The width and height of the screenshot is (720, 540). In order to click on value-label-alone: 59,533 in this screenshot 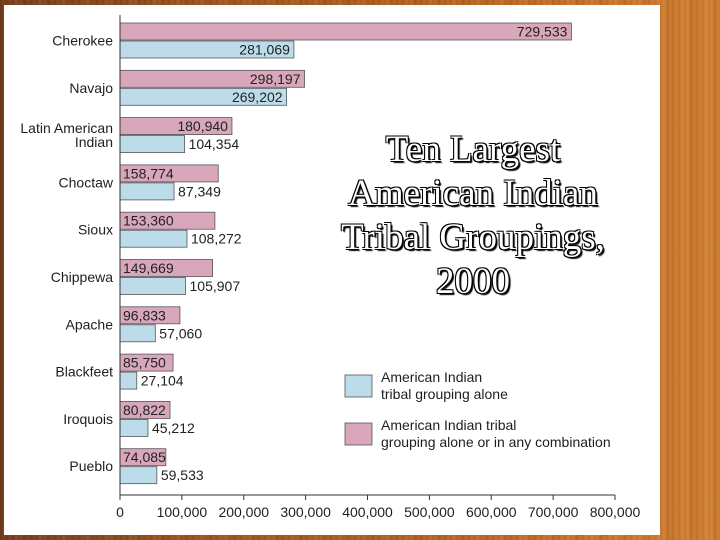, I will do `click(182, 475)`.